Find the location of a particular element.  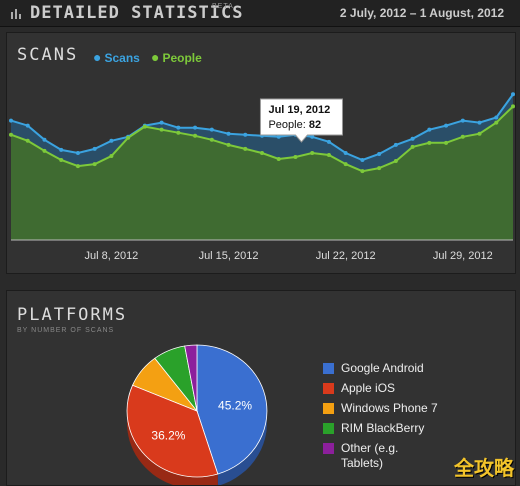

bar-chart-icon is located at coordinates (16, 14).